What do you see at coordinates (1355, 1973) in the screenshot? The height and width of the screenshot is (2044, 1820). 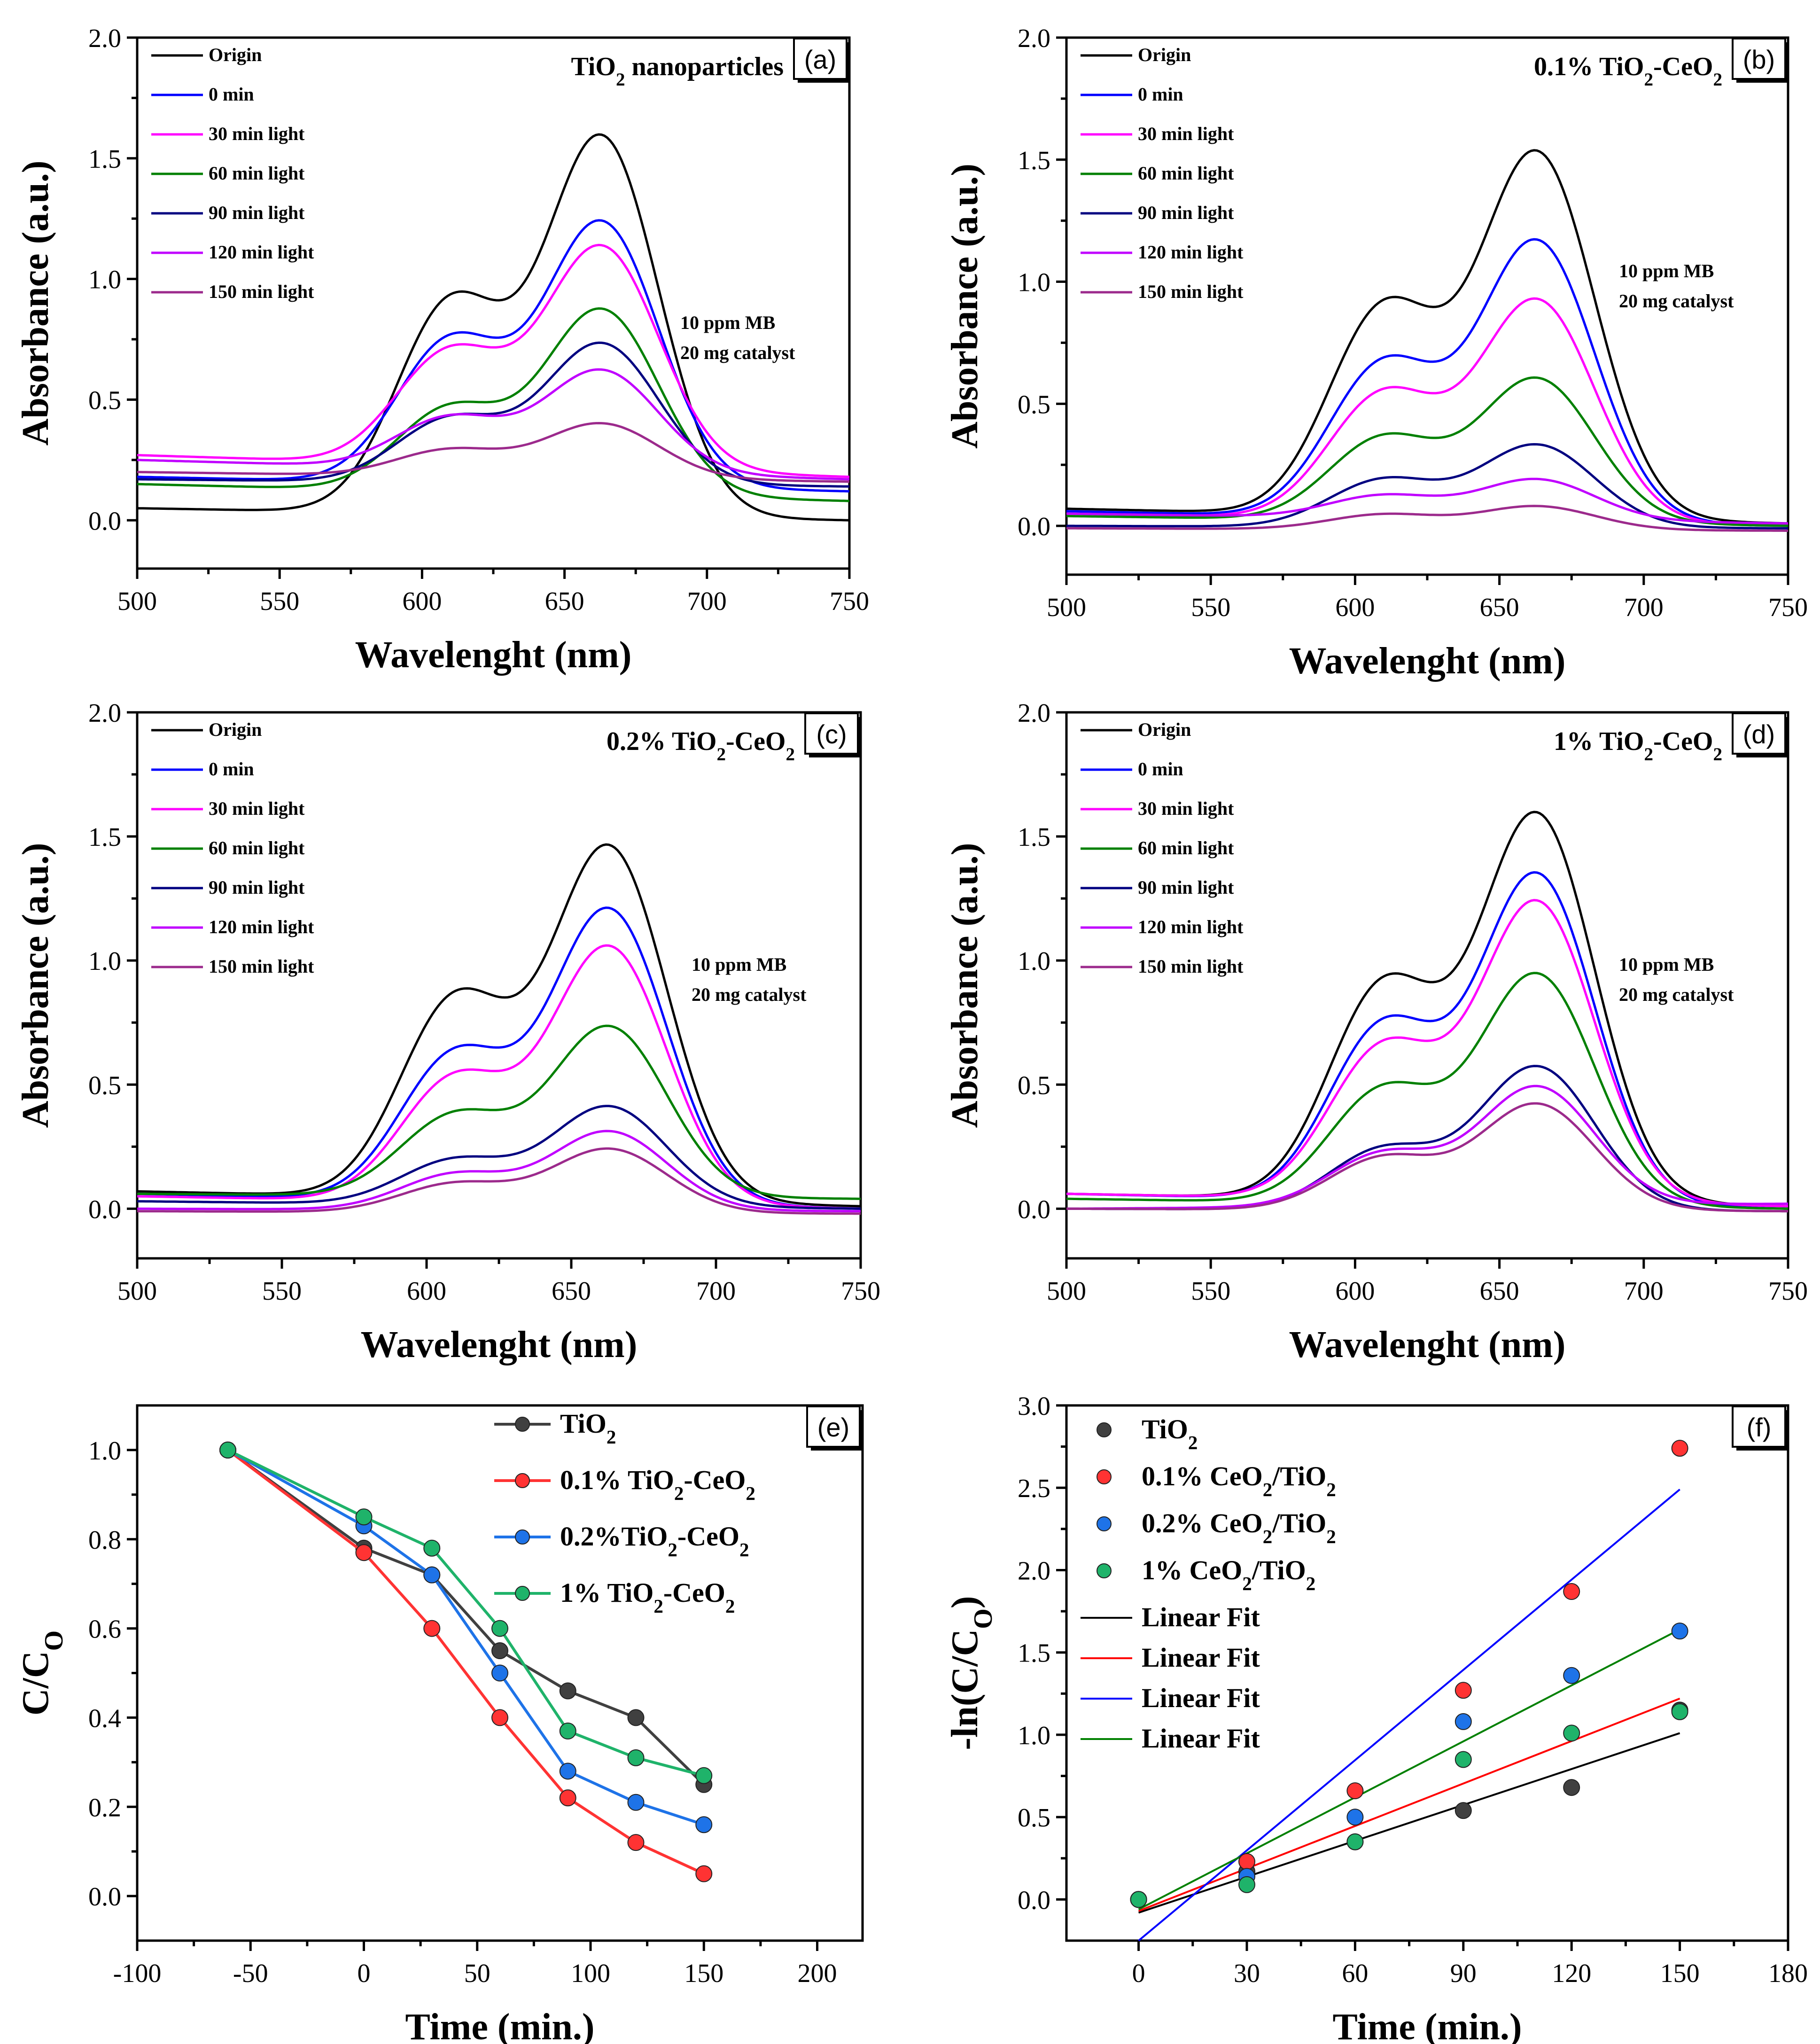 I see `x-tick-label: 60` at bounding box center [1355, 1973].